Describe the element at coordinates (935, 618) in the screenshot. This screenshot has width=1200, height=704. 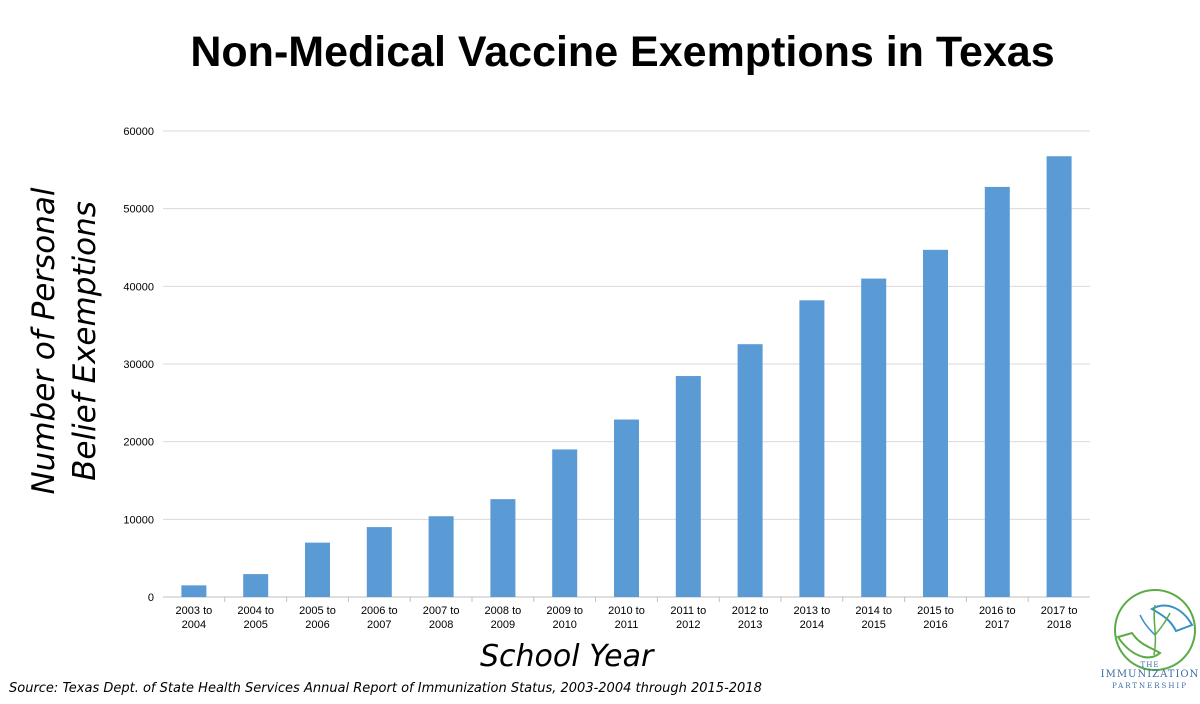
I see `x-tick-label: 2015 to 2016` at that location.